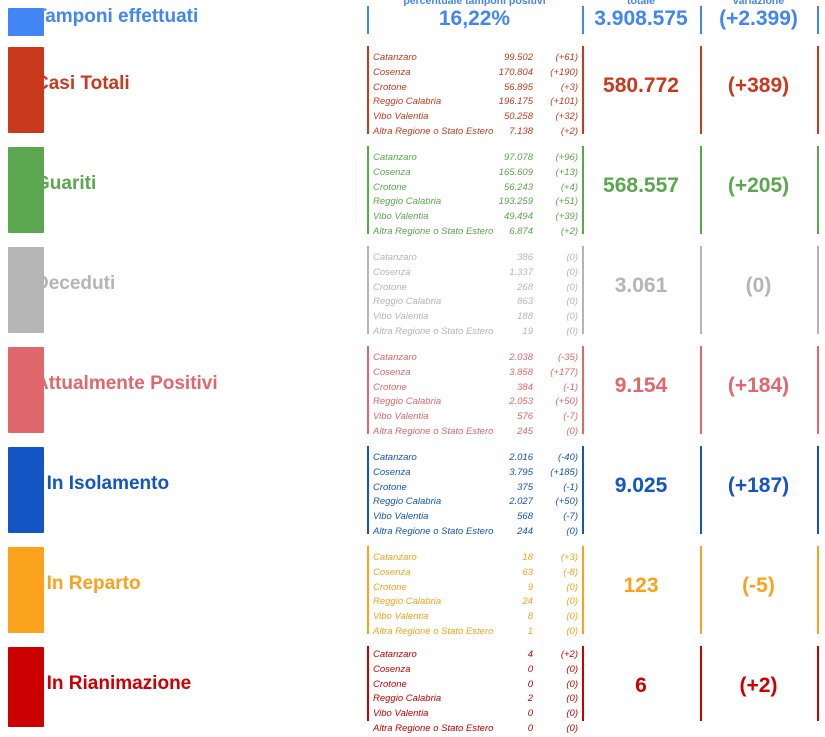 Image resolution: width=825 pixels, height=737 pixels. Describe the element at coordinates (475, 102) in the screenshot. I see `breakdown-row: Reggio Calabria 196.175 (+101)` at that location.